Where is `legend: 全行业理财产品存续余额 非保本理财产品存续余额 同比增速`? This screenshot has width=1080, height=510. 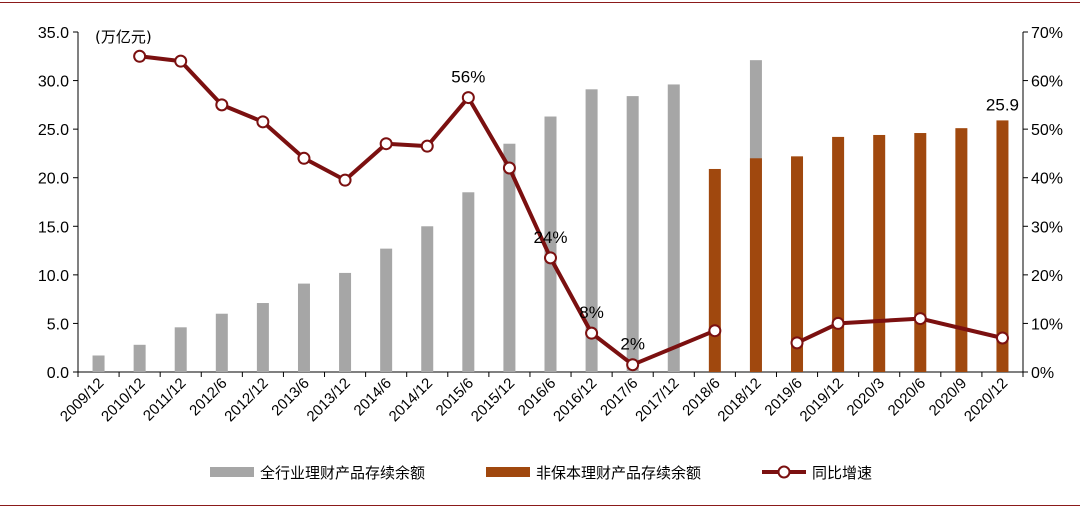 legend: 全行业理财产品存续余额 非保本理财产品存续余额 同比增速 is located at coordinates (541, 473).